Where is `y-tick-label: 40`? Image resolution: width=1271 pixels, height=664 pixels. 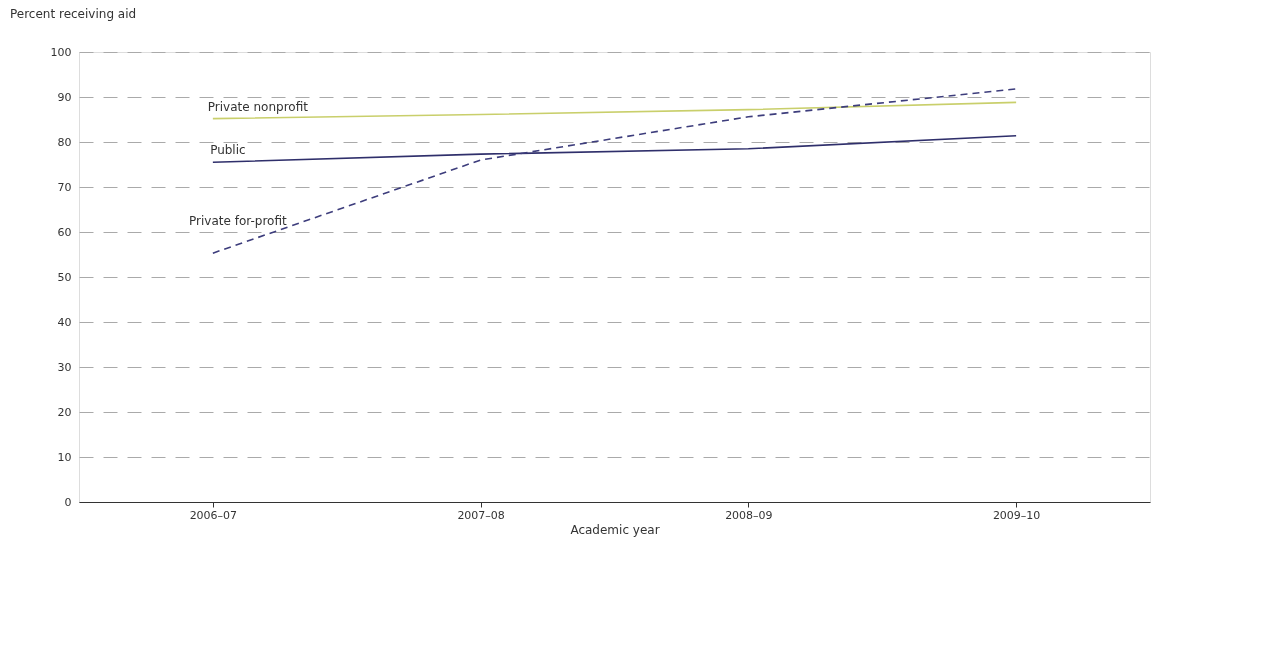
y-tick-label: 40 is located at coordinates (64, 322).